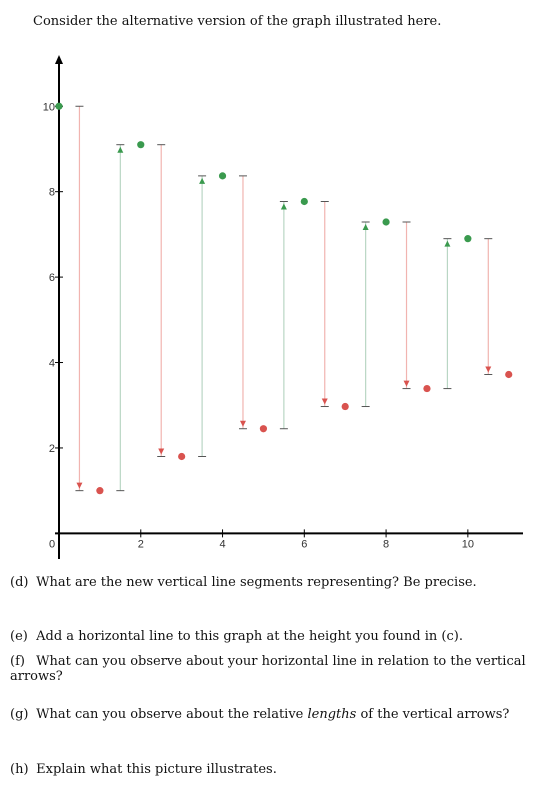 This screenshot has width=546, height=786. What do you see at coordinates (52, 278) in the screenshot?
I see `y-tick-label: 6` at bounding box center [52, 278].